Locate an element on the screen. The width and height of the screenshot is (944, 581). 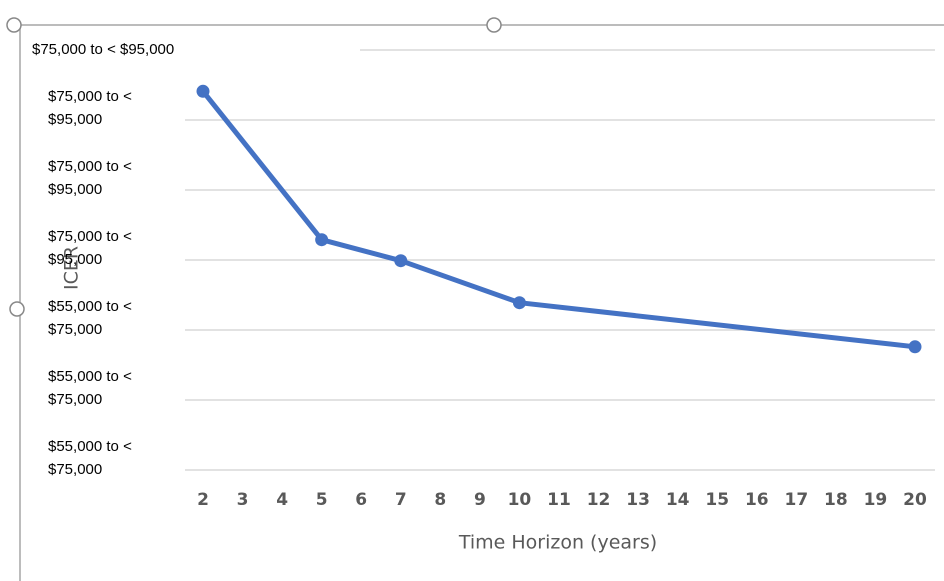
x-tick-label: 4 is located at coordinates (282, 500).